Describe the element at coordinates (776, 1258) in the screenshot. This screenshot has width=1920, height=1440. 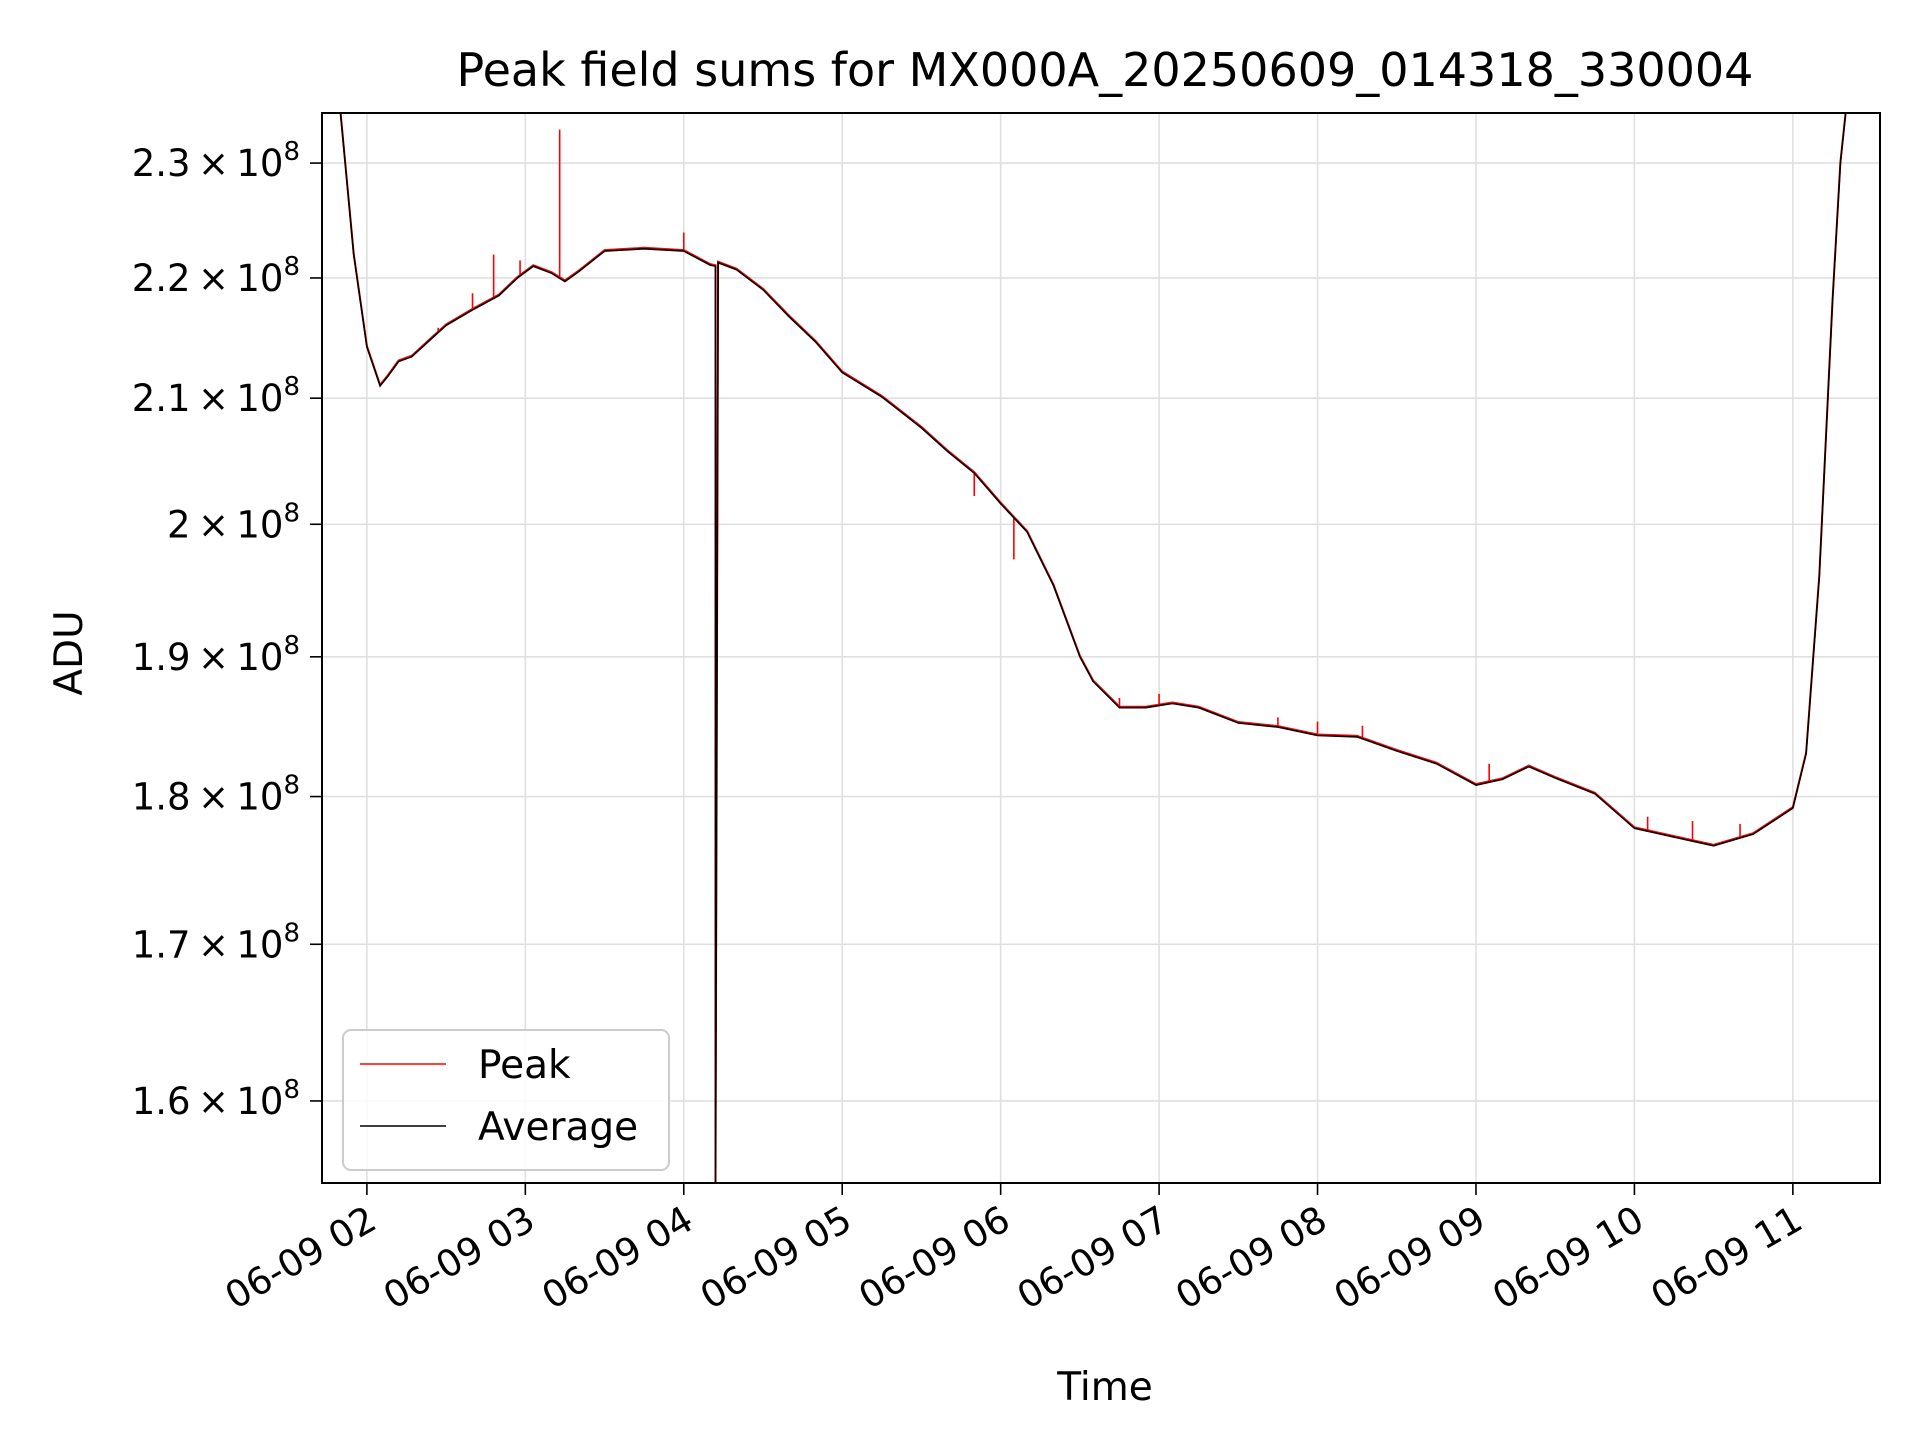
I see `x-tick-label: 06-09 05` at that location.